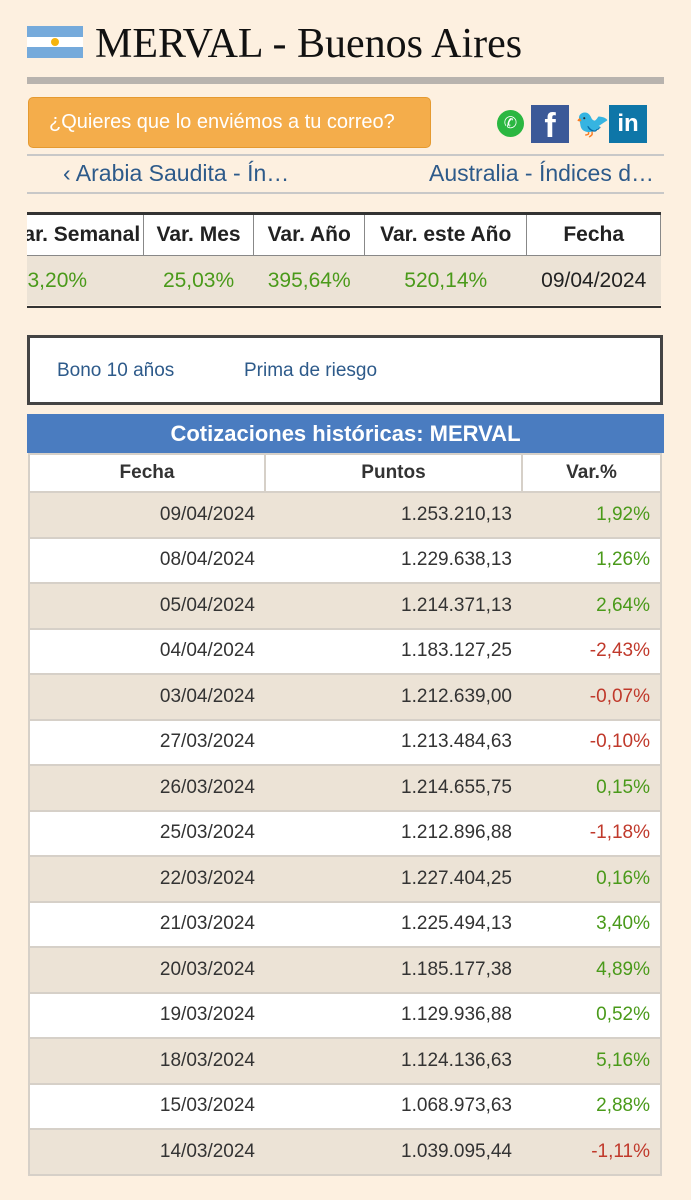  What do you see at coordinates (592, 833) in the screenshot?
I see `row-change: -1,18%` at bounding box center [592, 833].